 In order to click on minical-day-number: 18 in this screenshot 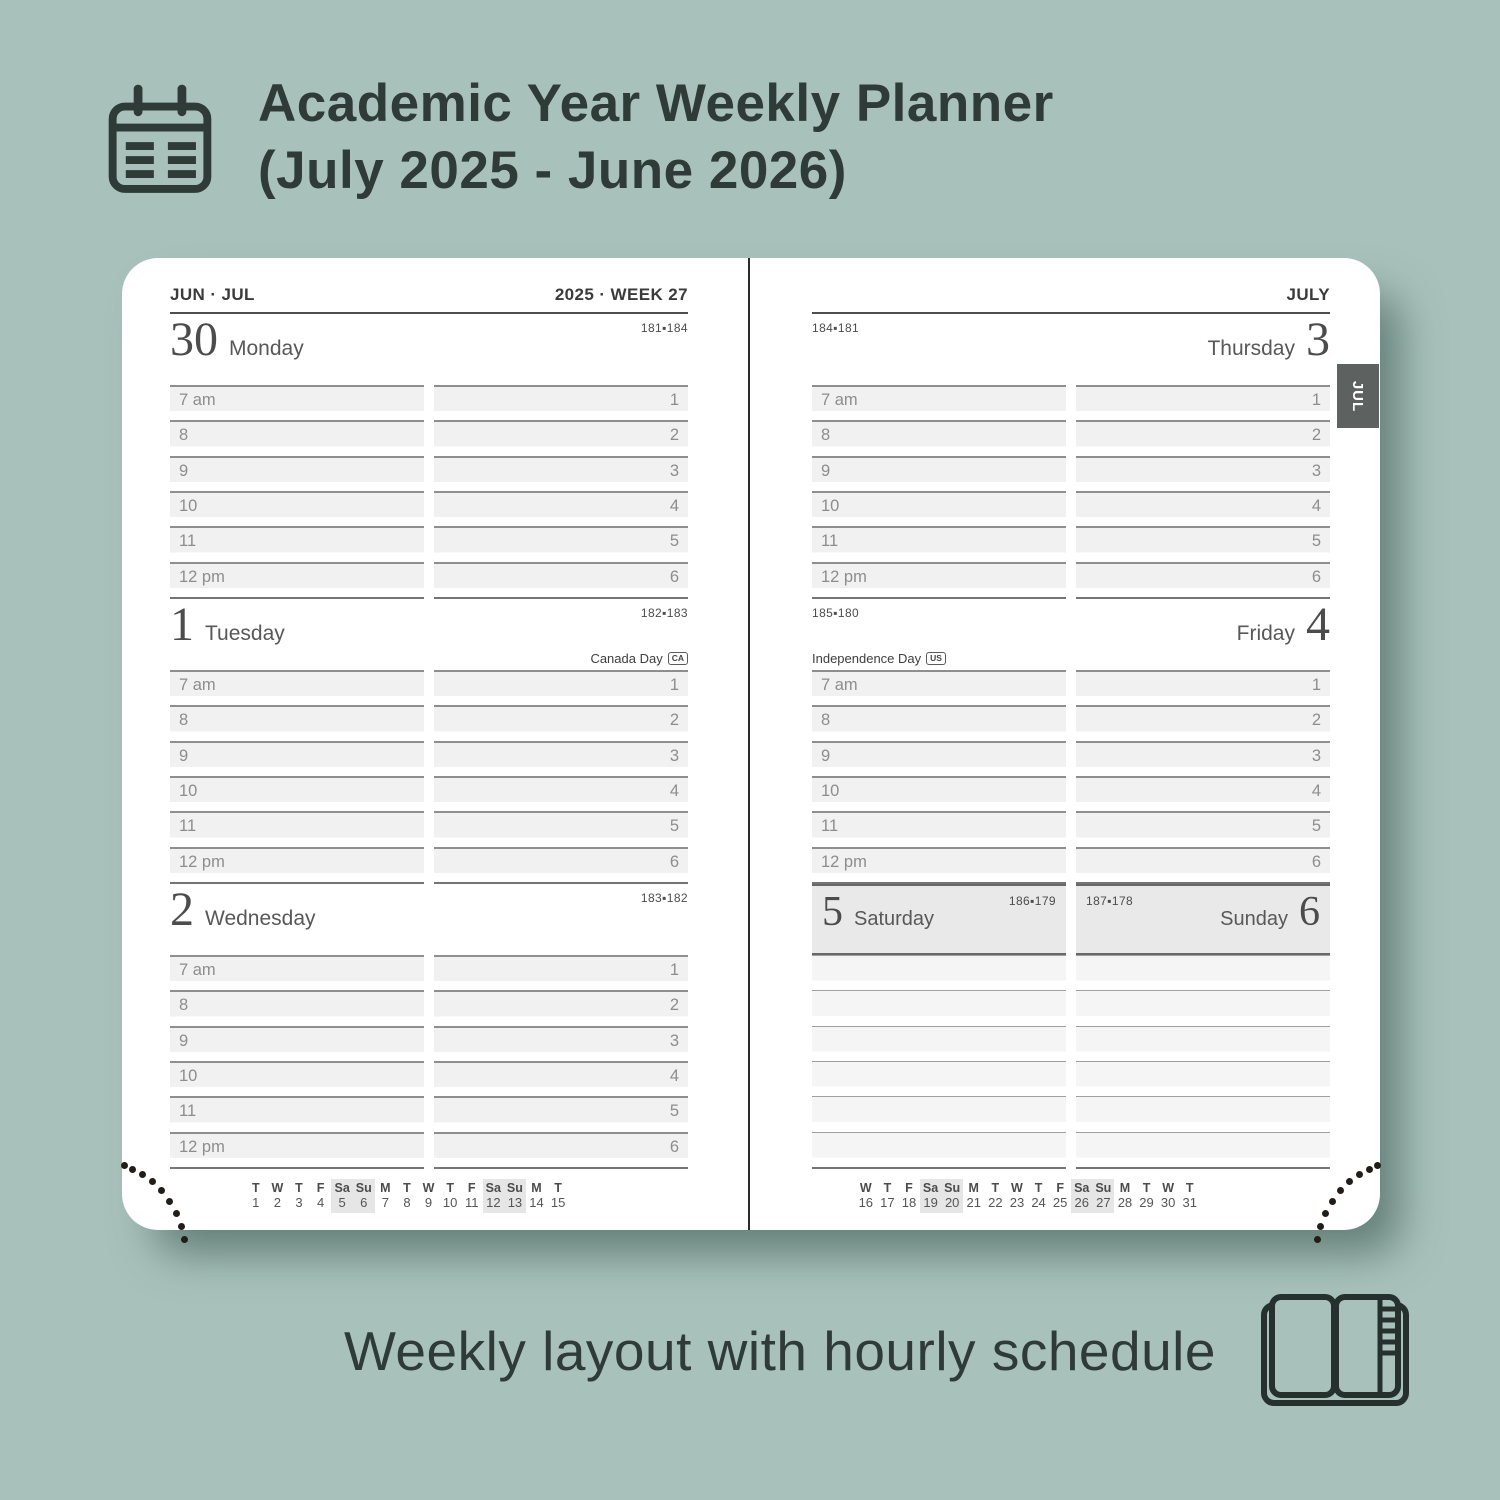, I will do `click(909, 1202)`.